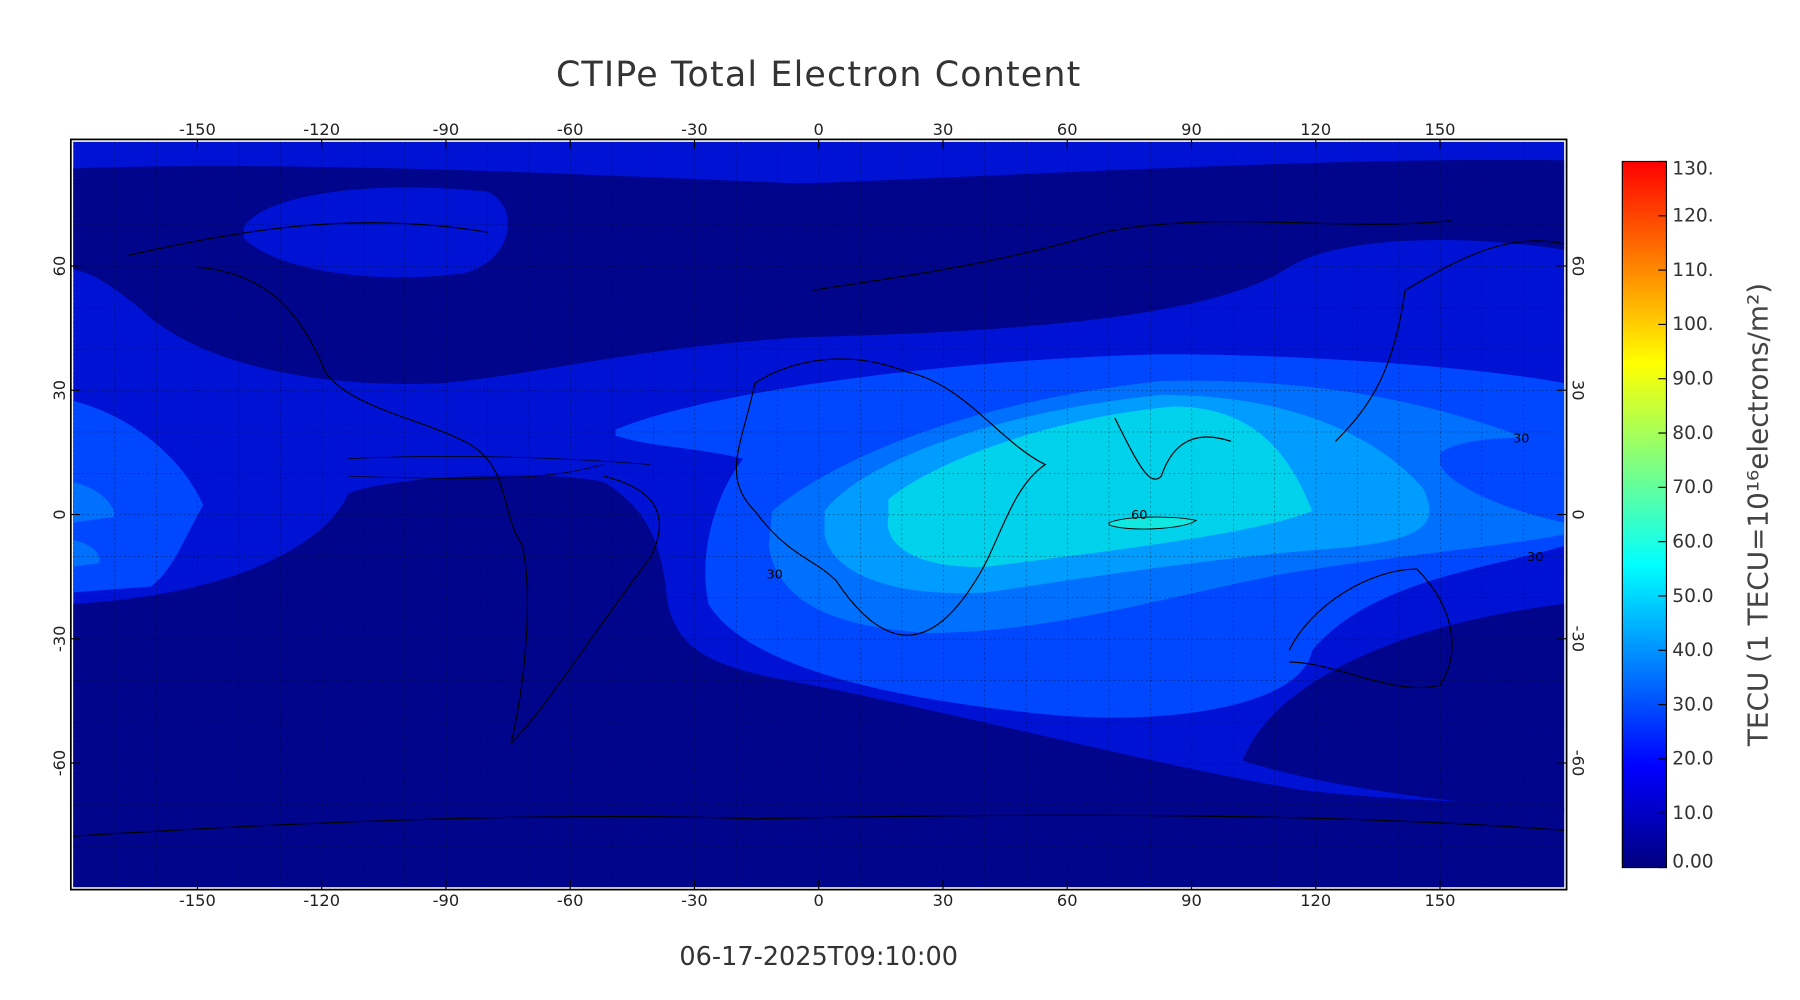 The height and width of the screenshot is (1000, 1800). What do you see at coordinates (1692, 216) in the screenshot?
I see `colorbar-tick-label: 120.` at bounding box center [1692, 216].